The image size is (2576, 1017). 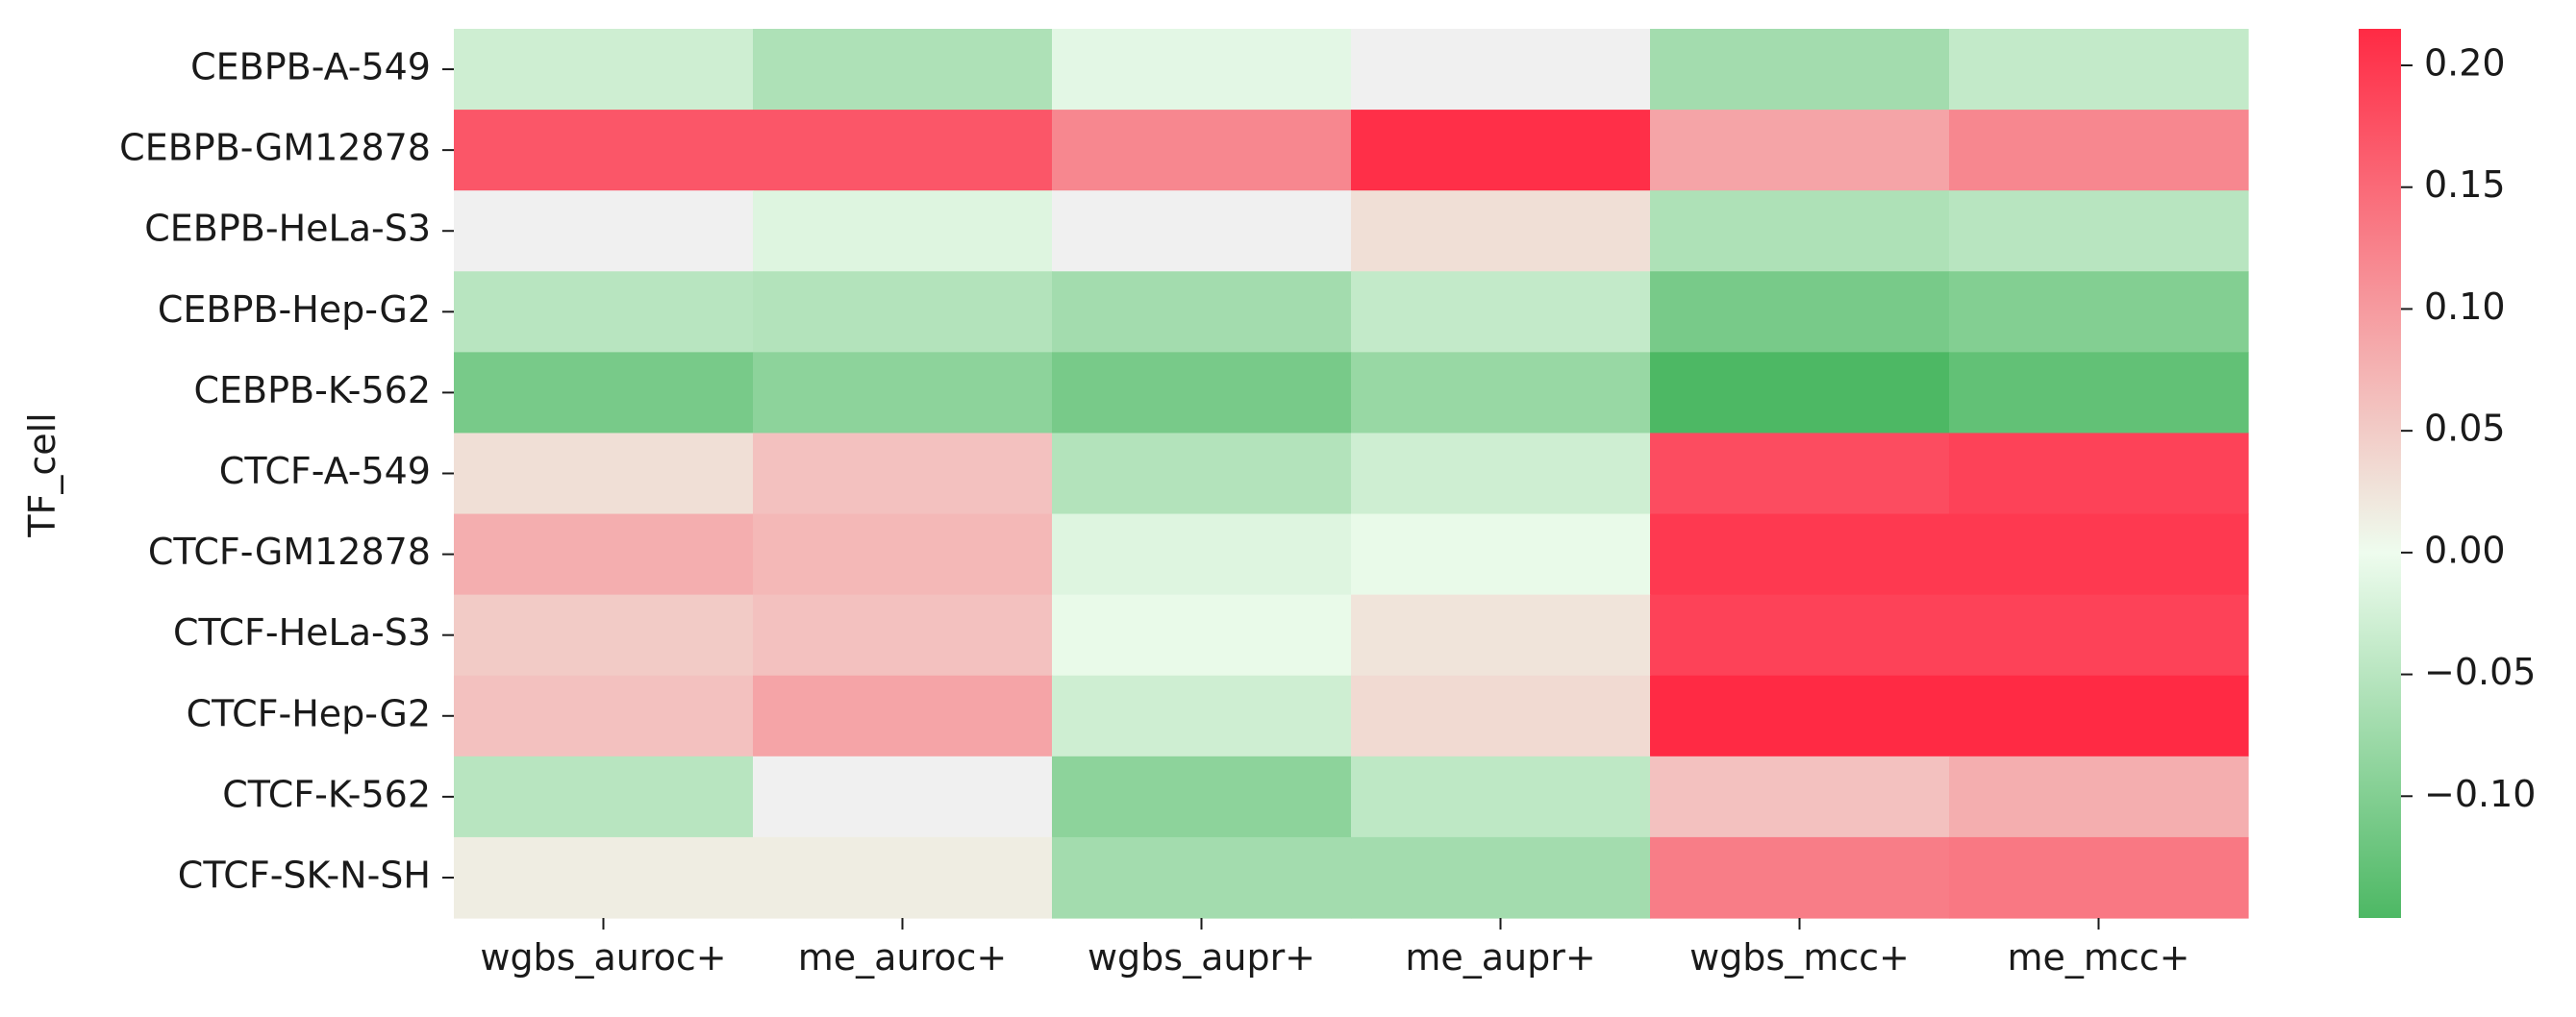 What do you see at coordinates (310, 67) in the screenshot?
I see `y-tick-label: CEBPB-A-549` at bounding box center [310, 67].